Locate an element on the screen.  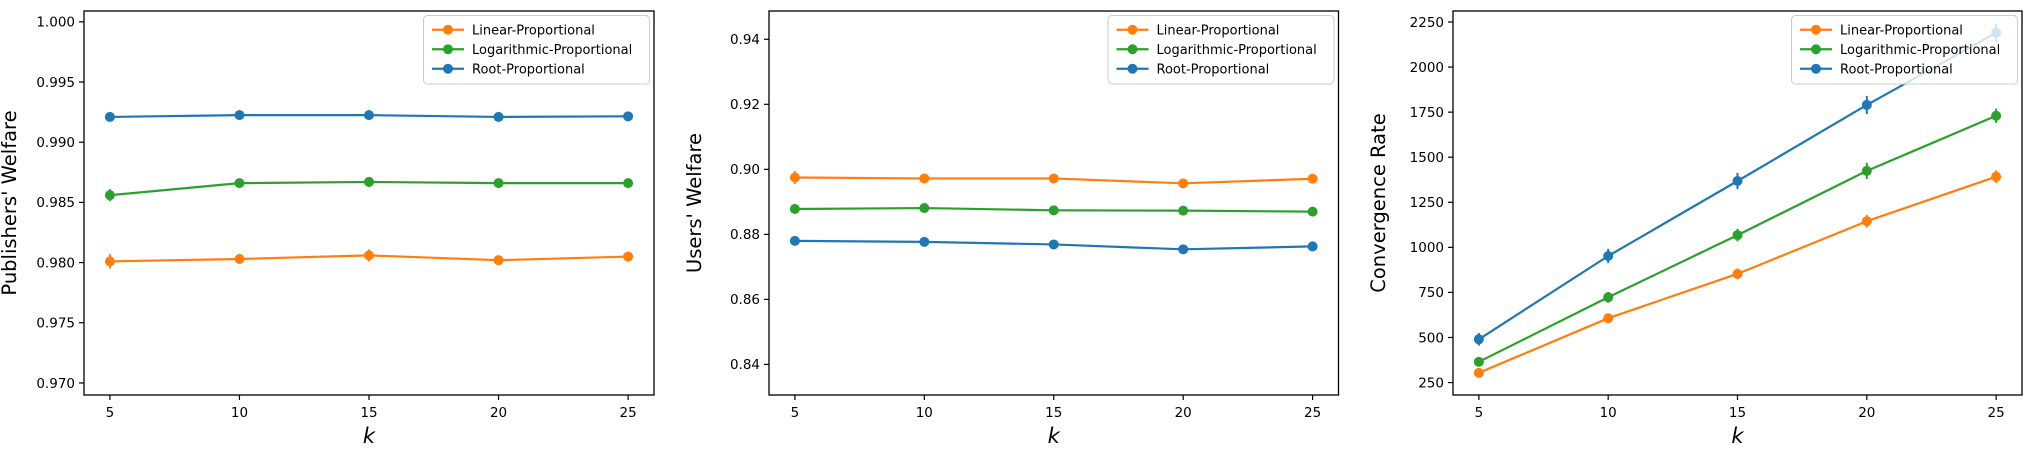
y-axis-label: Users' Welfare is located at coordinates (694, 203).